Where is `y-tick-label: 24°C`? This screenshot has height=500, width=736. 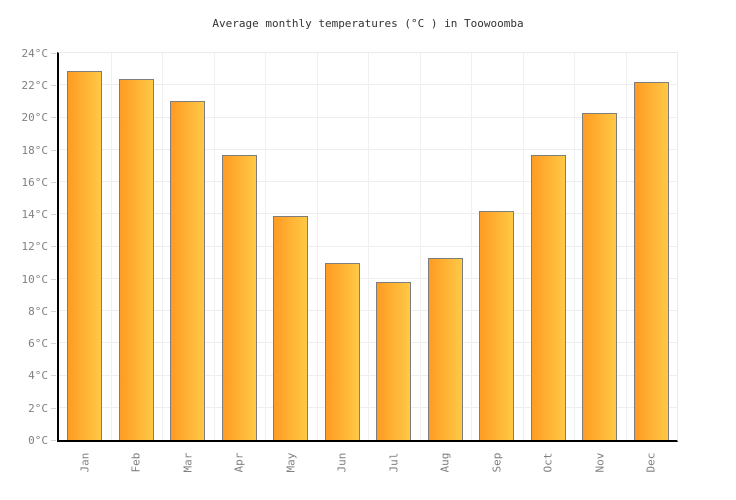
y-tick-label: 24°C is located at coordinates (35, 53).